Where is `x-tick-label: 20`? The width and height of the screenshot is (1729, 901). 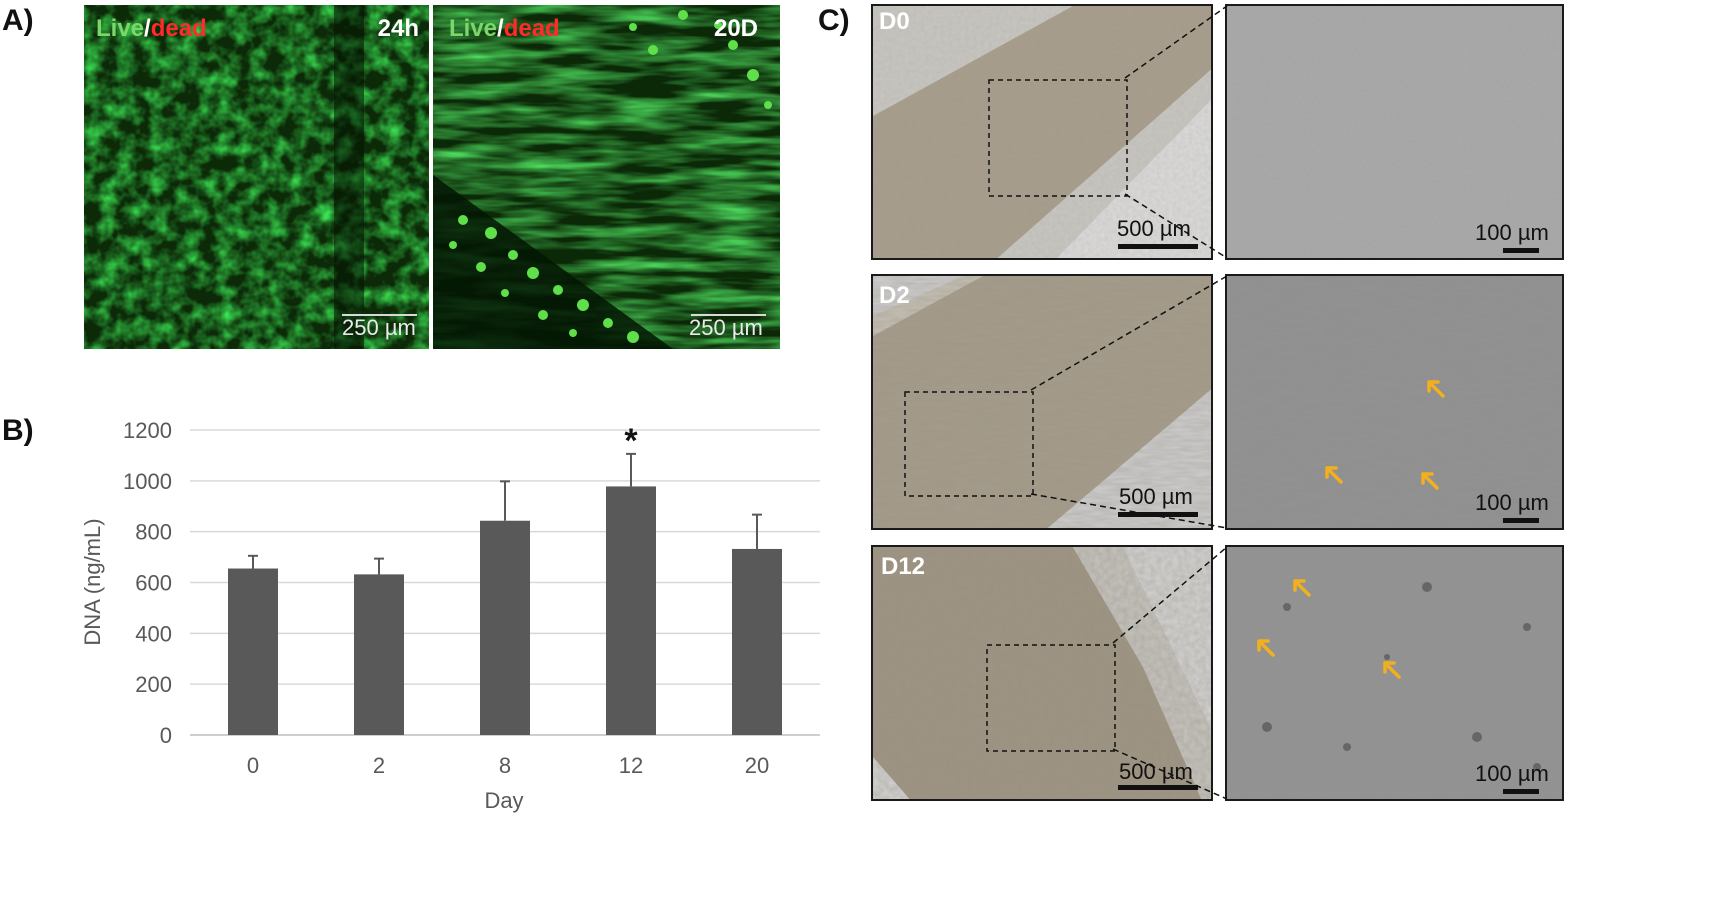
x-tick-label: 20 is located at coordinates (757, 765).